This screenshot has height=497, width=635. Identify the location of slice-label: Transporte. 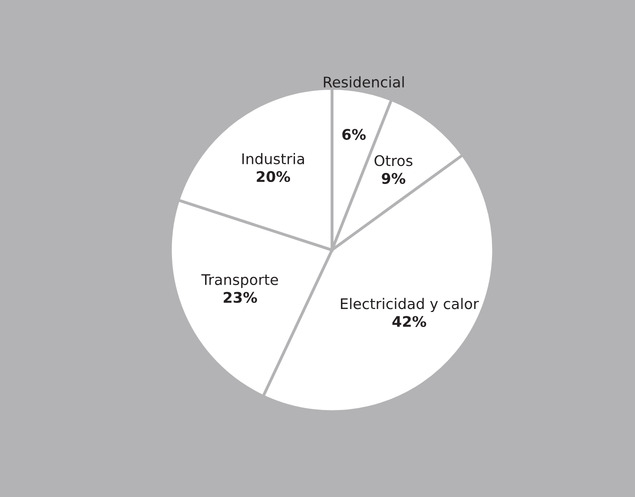
(239, 281).